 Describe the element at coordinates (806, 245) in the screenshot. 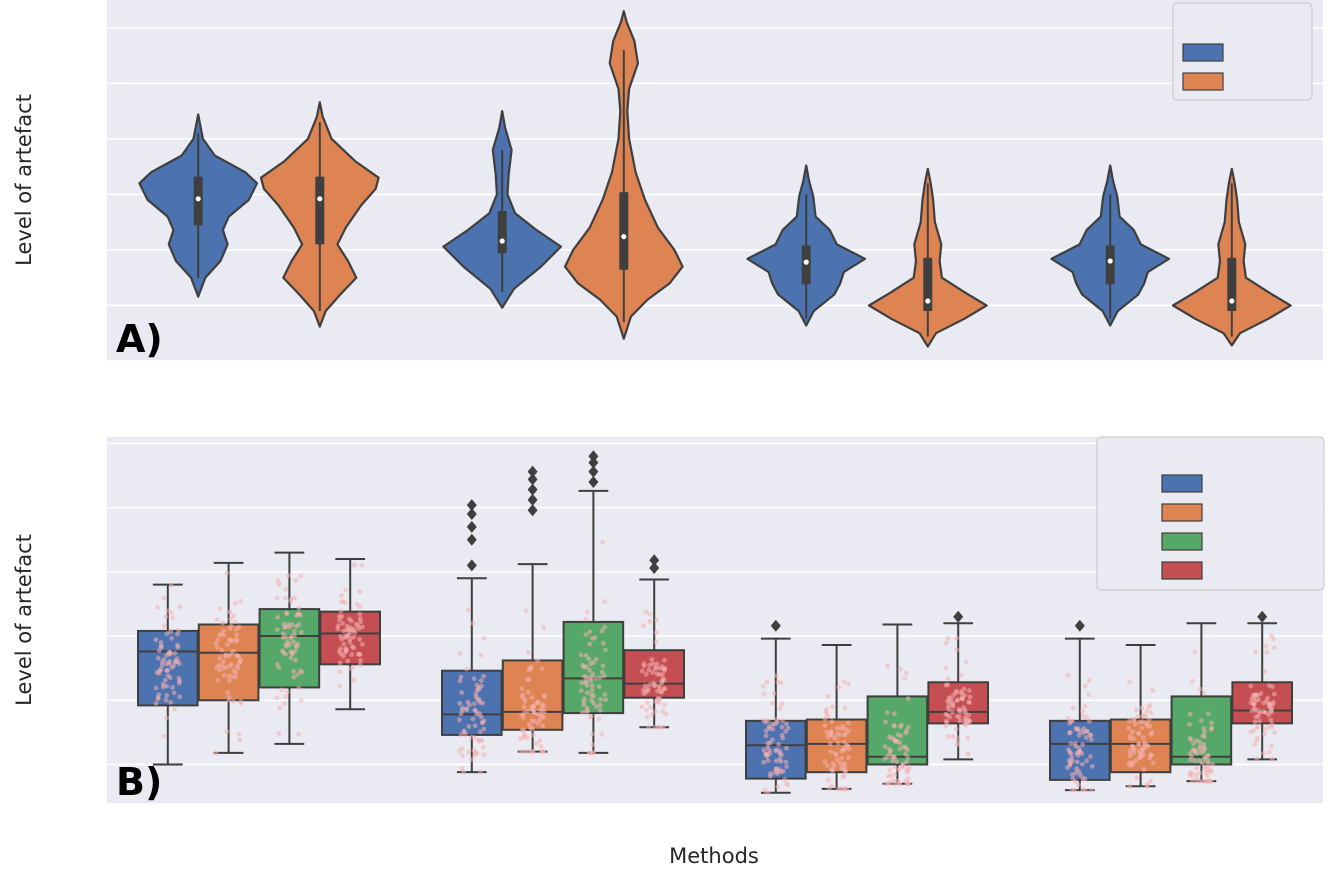

I see `violin-steam-entropy` at that location.